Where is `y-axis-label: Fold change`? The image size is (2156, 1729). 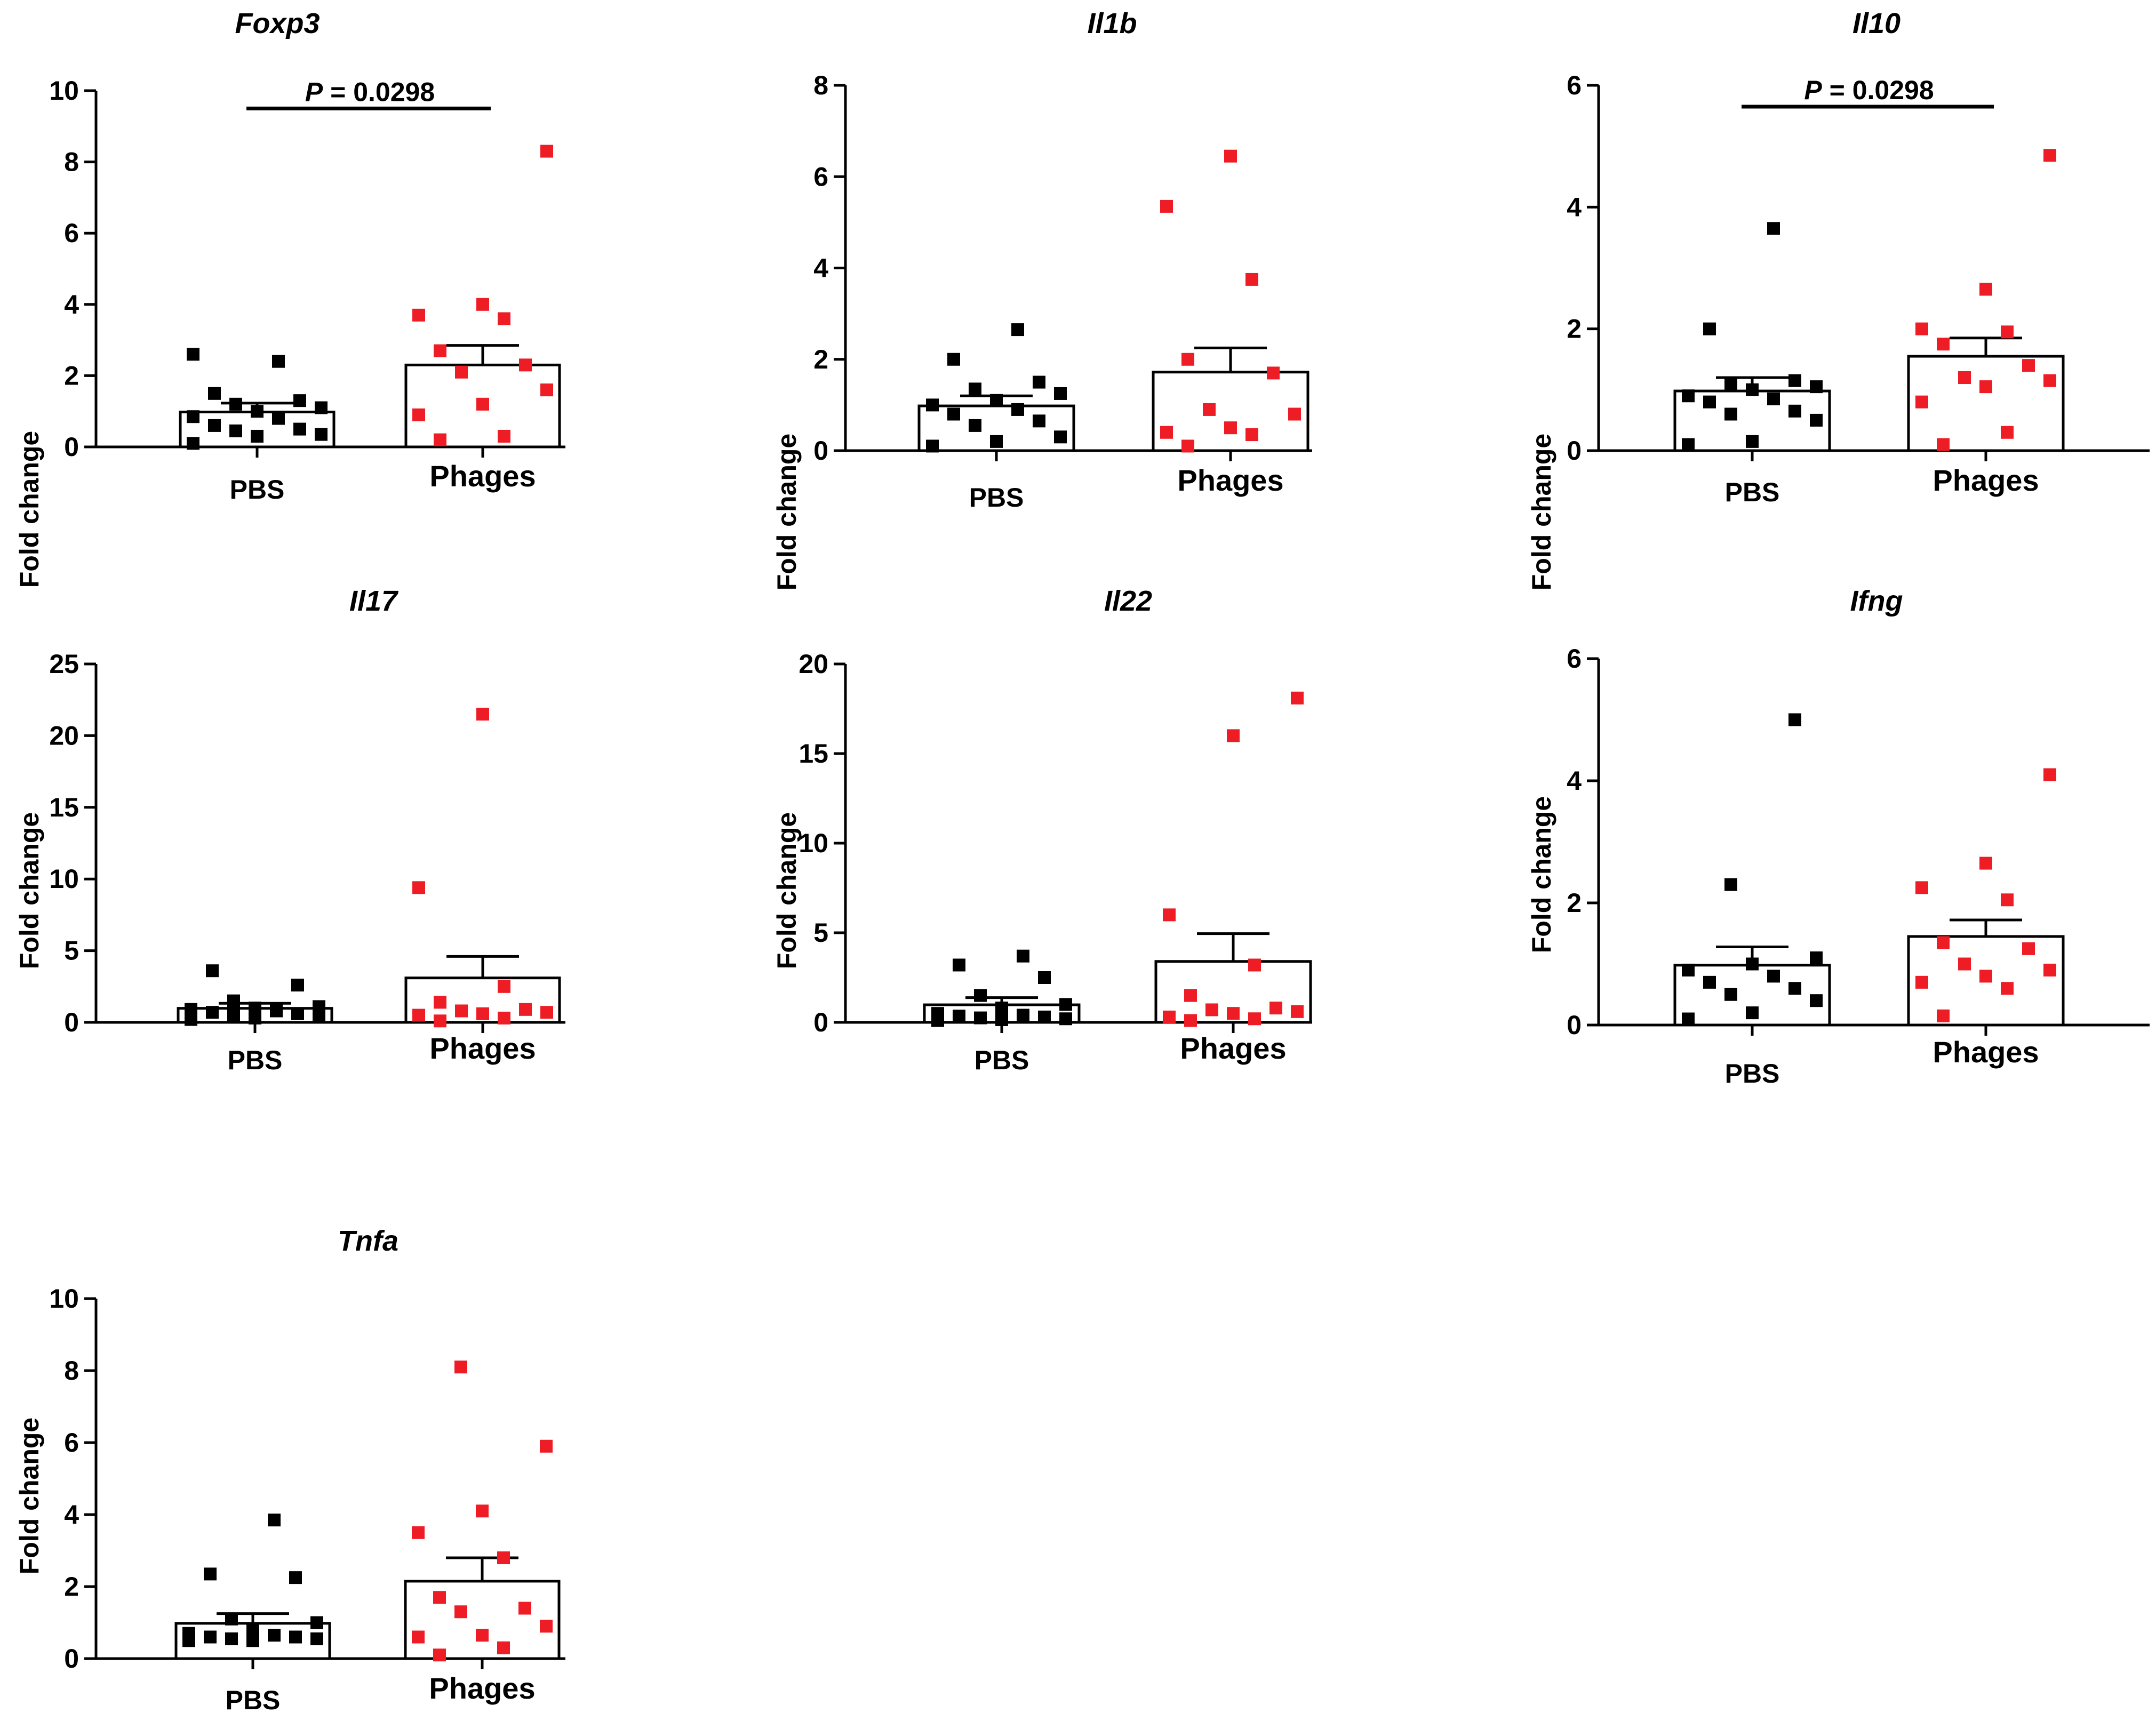 y-axis-label: Fold change is located at coordinates (29, 890).